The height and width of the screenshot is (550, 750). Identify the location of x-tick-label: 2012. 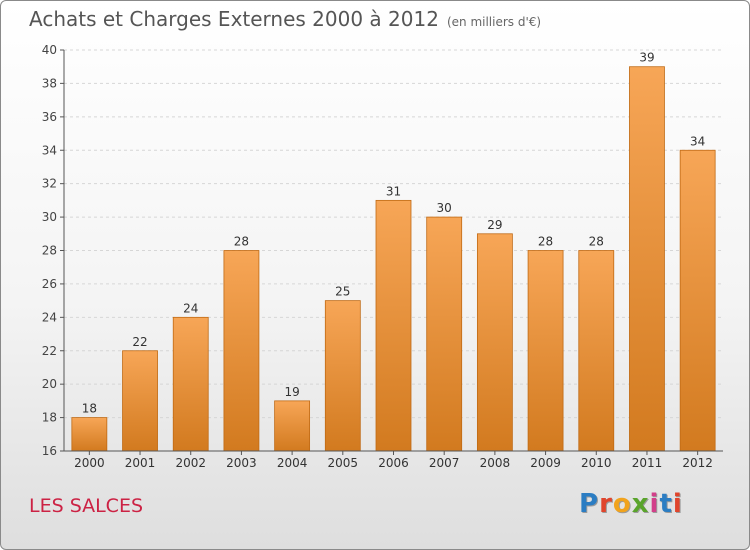
(697, 463).